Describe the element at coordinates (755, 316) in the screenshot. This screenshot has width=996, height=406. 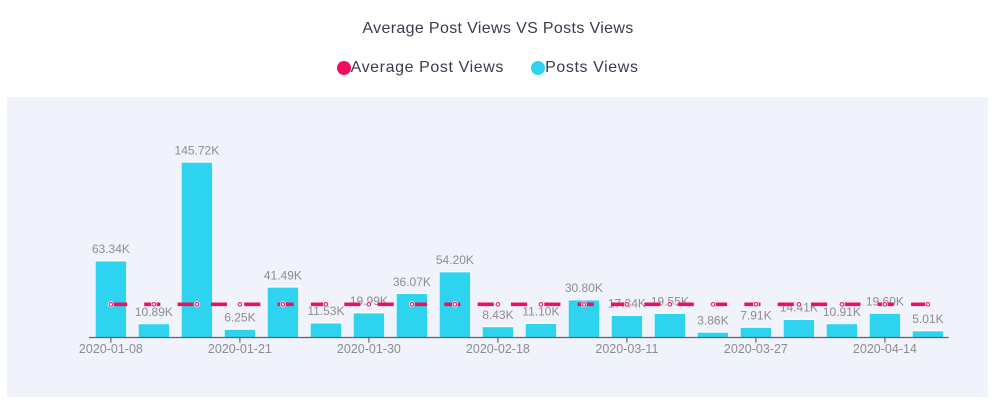
I see `svg-text: 7.91K` at that location.